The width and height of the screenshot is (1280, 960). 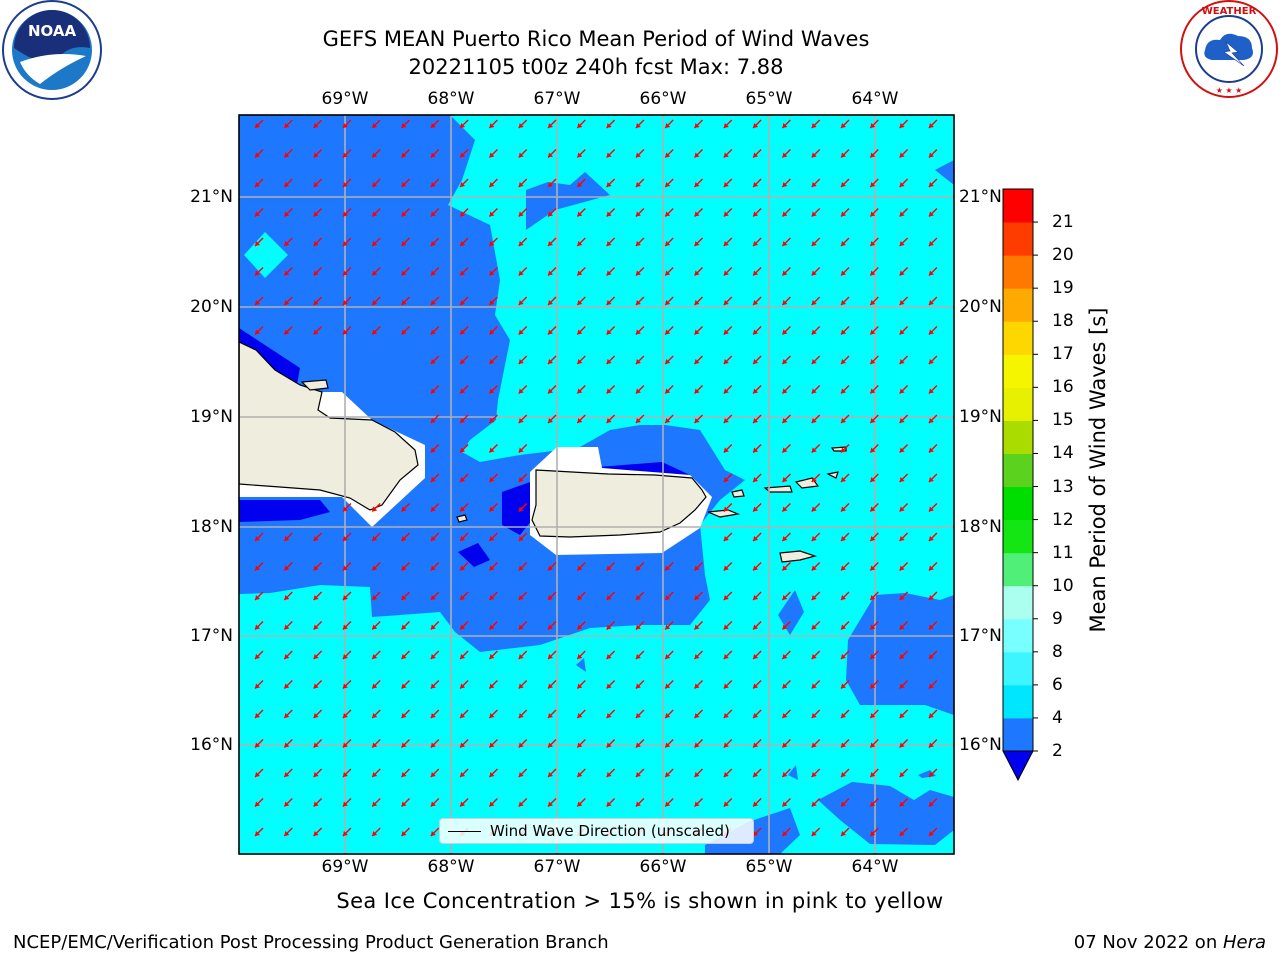 What do you see at coordinates (543, 452) in the screenshot?
I see `land-masses` at bounding box center [543, 452].